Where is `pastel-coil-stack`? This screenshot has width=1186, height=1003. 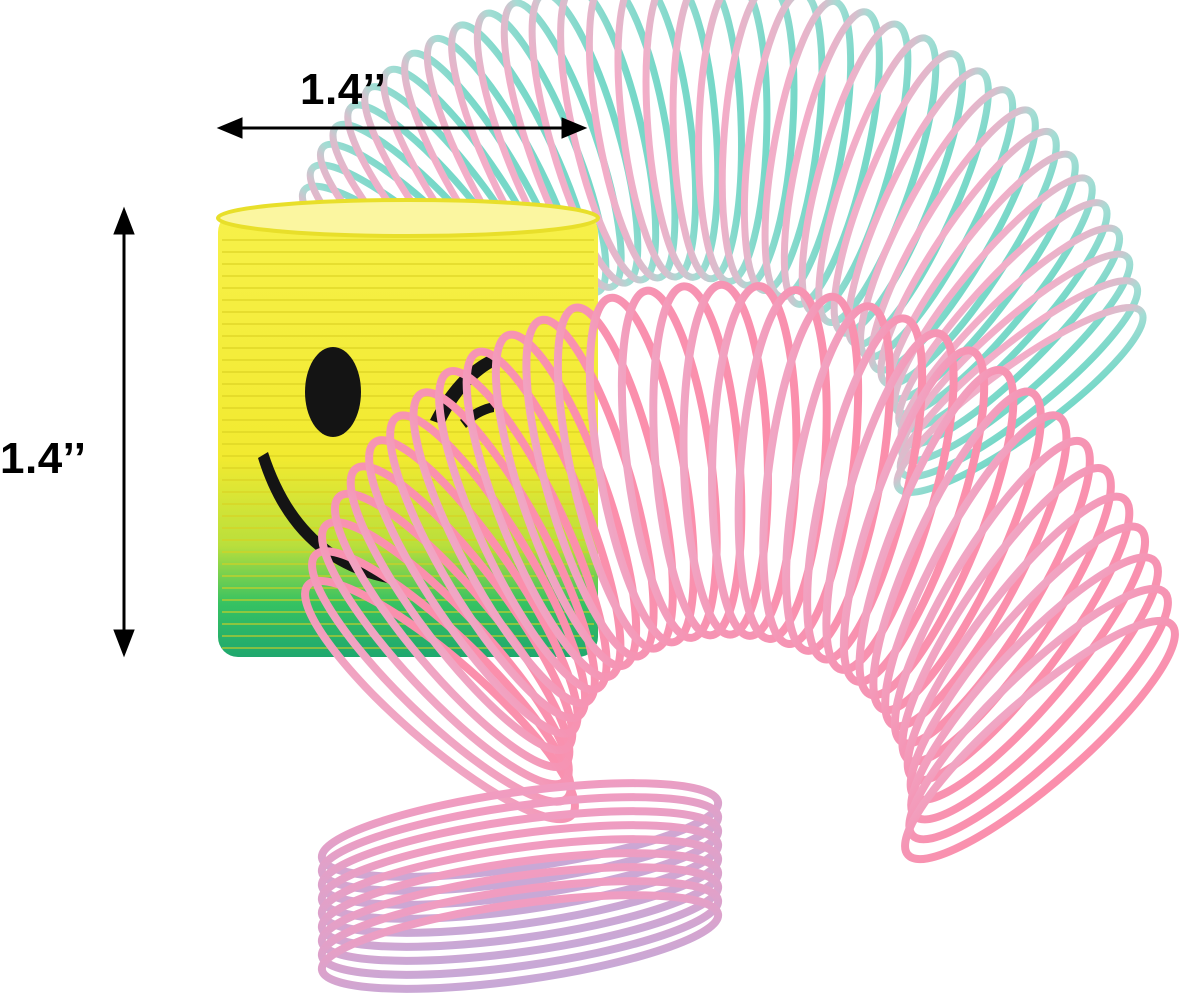 pastel-coil-stack is located at coordinates (520, 886).